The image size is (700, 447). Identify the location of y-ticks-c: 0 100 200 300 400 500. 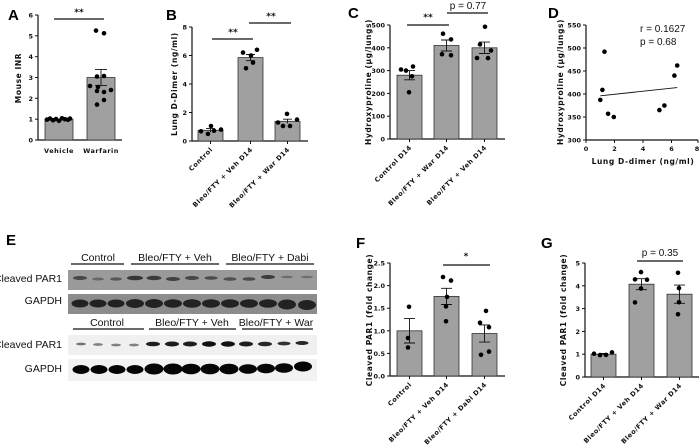
(380, 83).